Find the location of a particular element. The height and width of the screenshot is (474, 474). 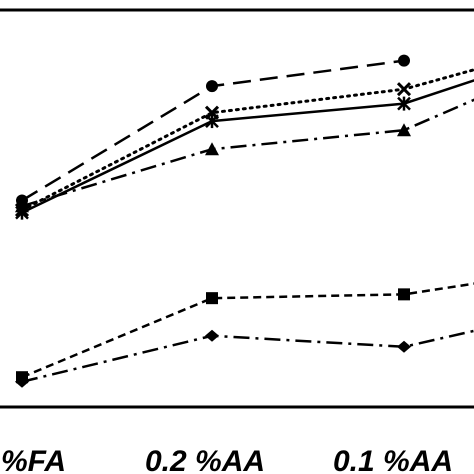

x-tick-label-fa: %FA is located at coordinates (33, 459).